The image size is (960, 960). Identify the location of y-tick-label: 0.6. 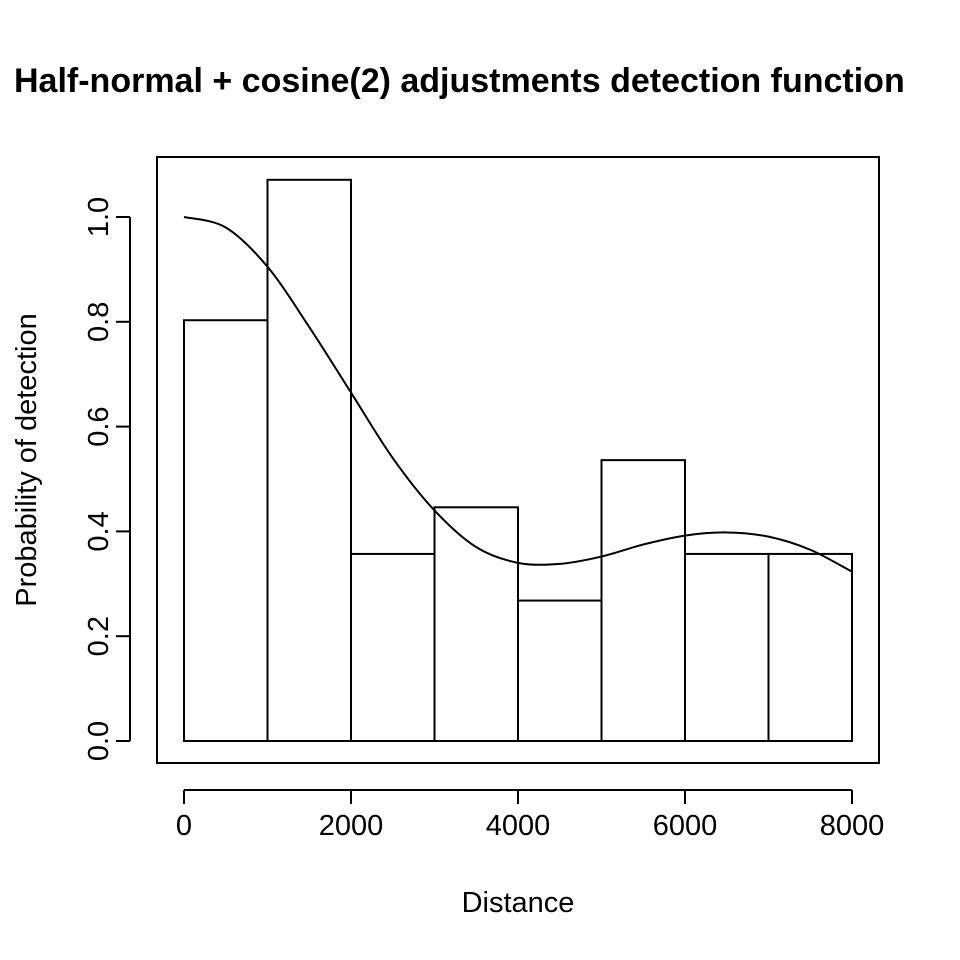
(99, 426).